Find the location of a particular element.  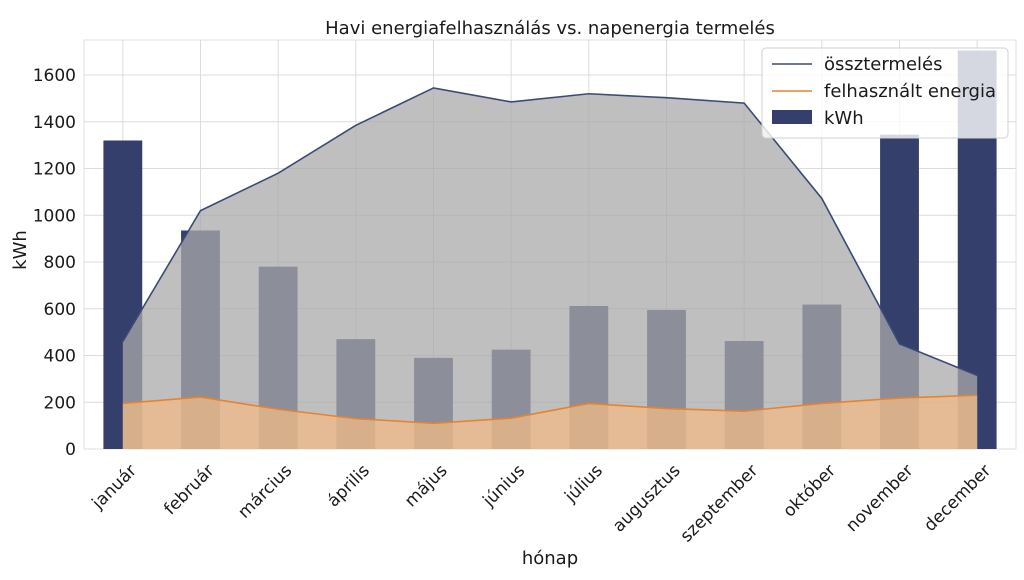

x-tick-label: augusztus is located at coordinates (647, 499).